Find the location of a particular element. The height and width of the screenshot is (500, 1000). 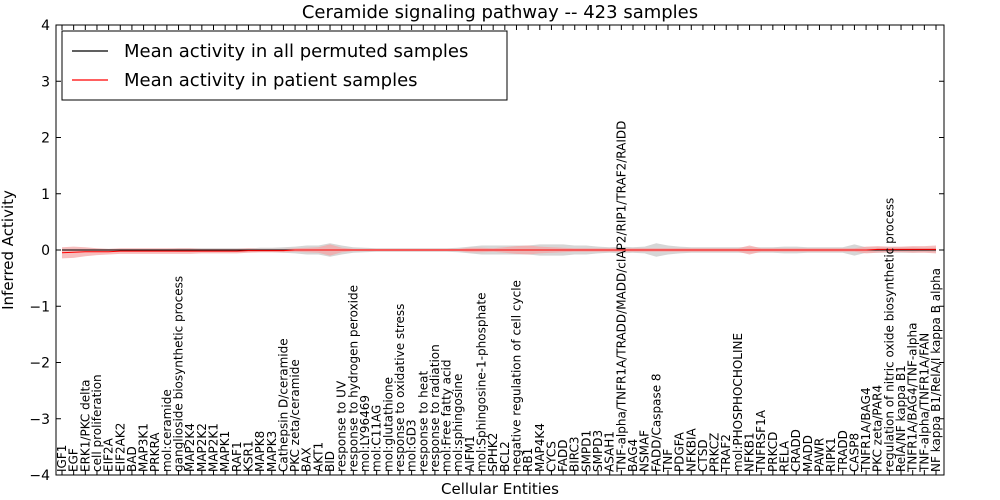

x-tick-label: TRADD is located at coordinates (843, 451).